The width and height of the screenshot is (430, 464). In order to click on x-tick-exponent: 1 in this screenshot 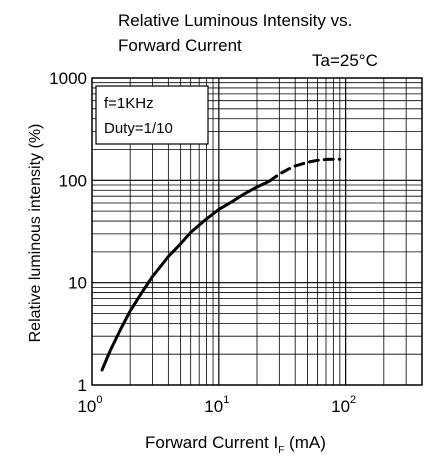, I will do `click(226, 400)`.